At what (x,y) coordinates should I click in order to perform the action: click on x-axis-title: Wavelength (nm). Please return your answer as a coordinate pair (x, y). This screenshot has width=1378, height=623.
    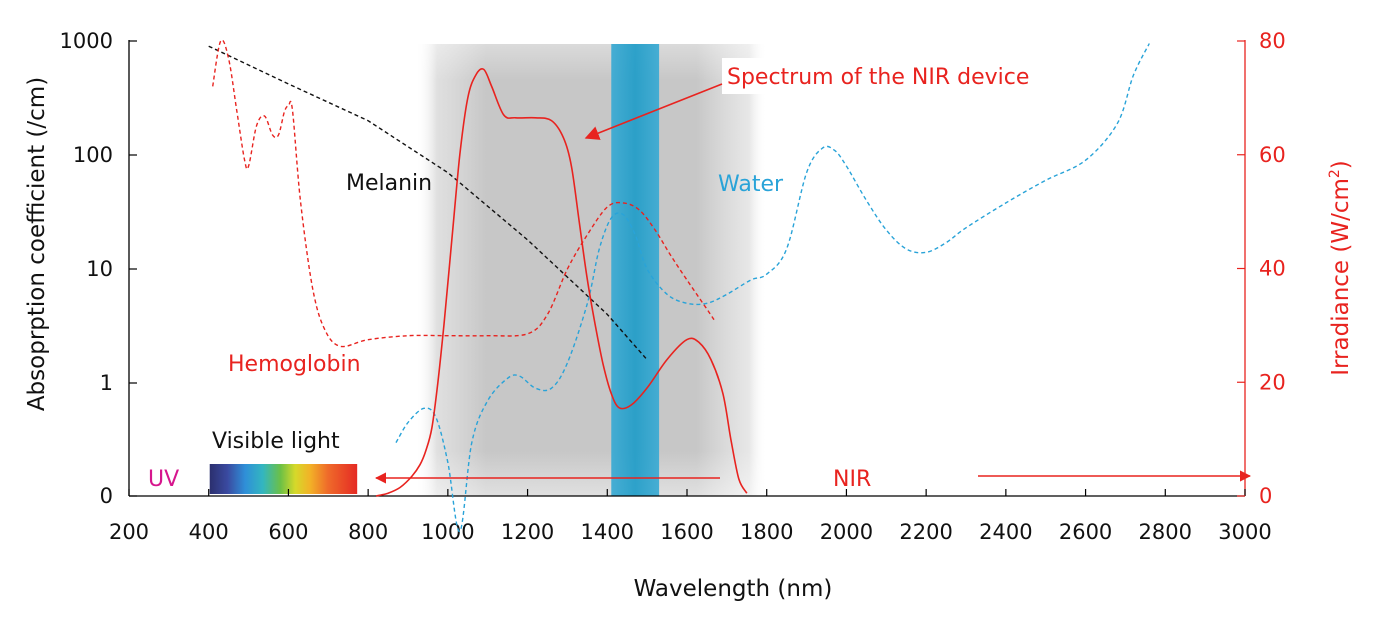
    Looking at the image, I should click on (733, 589).